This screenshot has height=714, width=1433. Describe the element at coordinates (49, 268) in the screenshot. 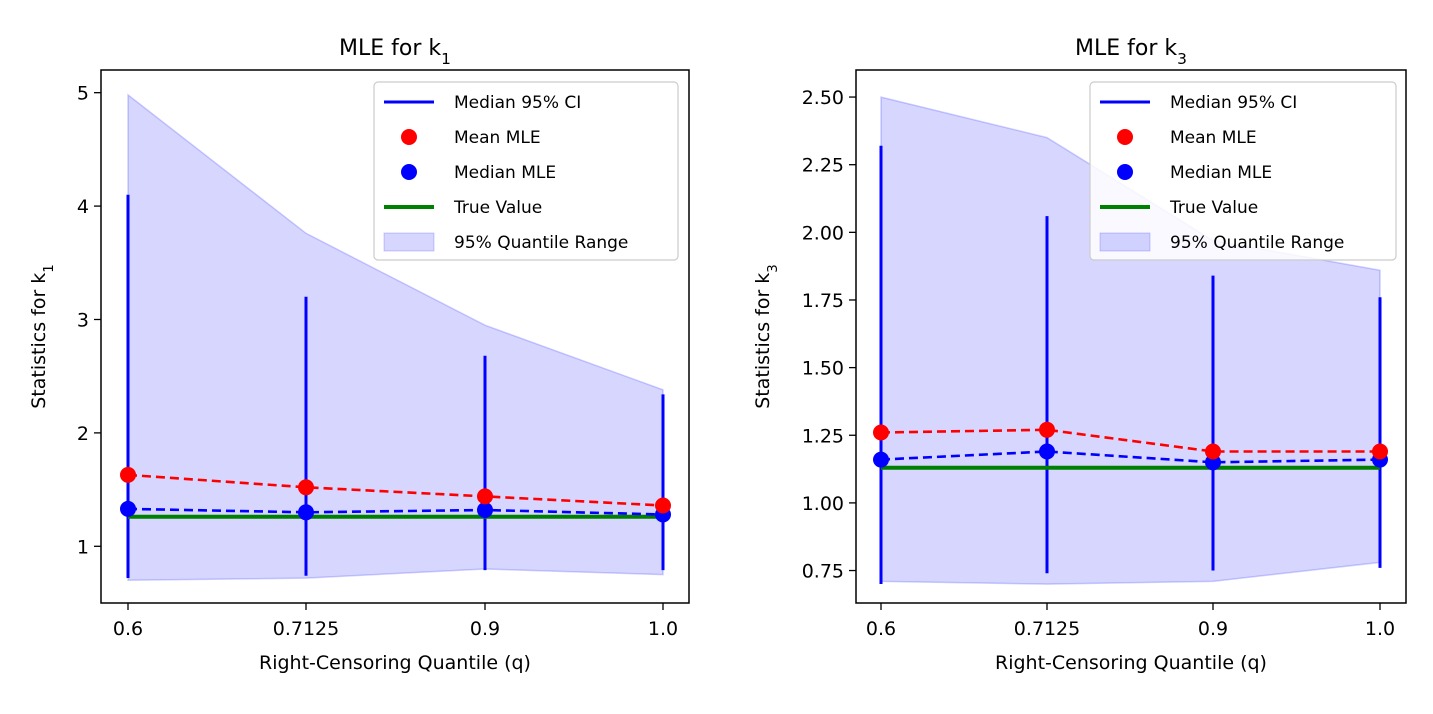

I see `y-axis-label-subscript: 1` at that location.